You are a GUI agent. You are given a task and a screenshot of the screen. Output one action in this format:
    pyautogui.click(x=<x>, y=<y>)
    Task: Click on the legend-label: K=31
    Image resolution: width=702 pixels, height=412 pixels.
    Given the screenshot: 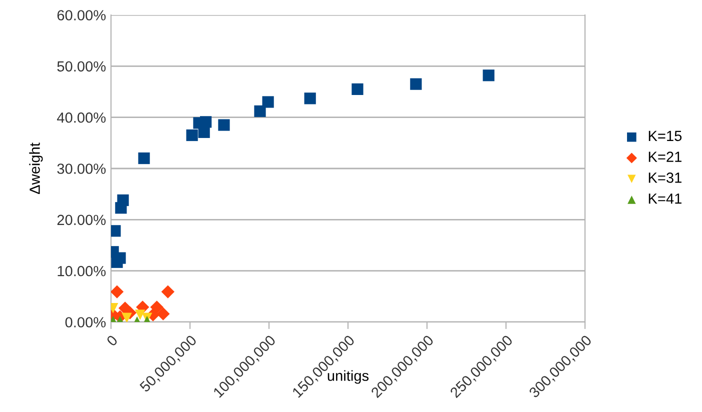 What is the action you would take?
    pyautogui.click(x=665, y=177)
    